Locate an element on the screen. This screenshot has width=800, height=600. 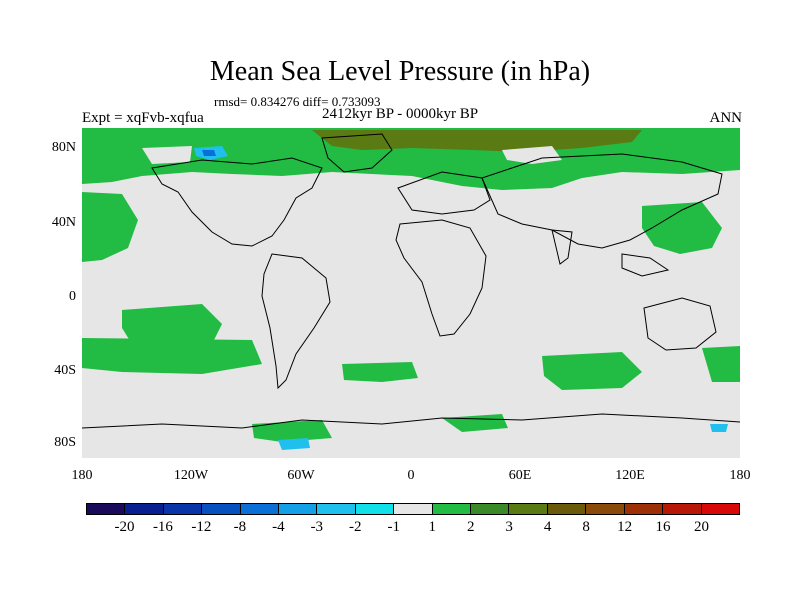
colorbar-label: -4 is located at coordinates (278, 527).